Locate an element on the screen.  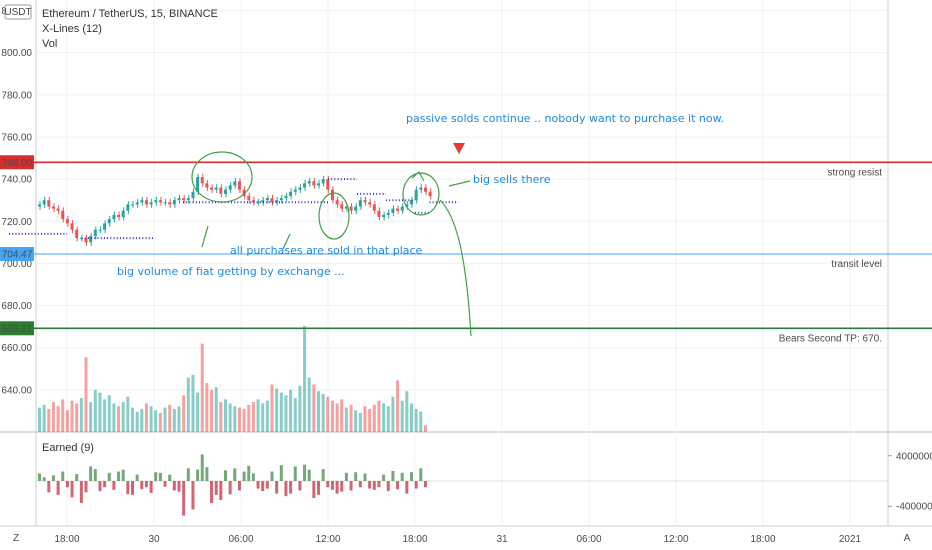
x-tick-label: 06:00 is located at coordinates (588, 539).